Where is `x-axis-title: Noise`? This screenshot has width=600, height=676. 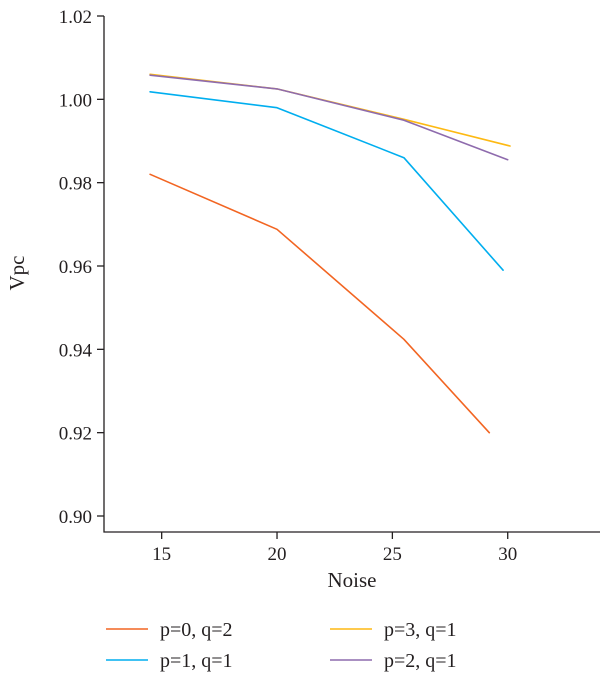 x-axis-title: Noise is located at coordinates (352, 580).